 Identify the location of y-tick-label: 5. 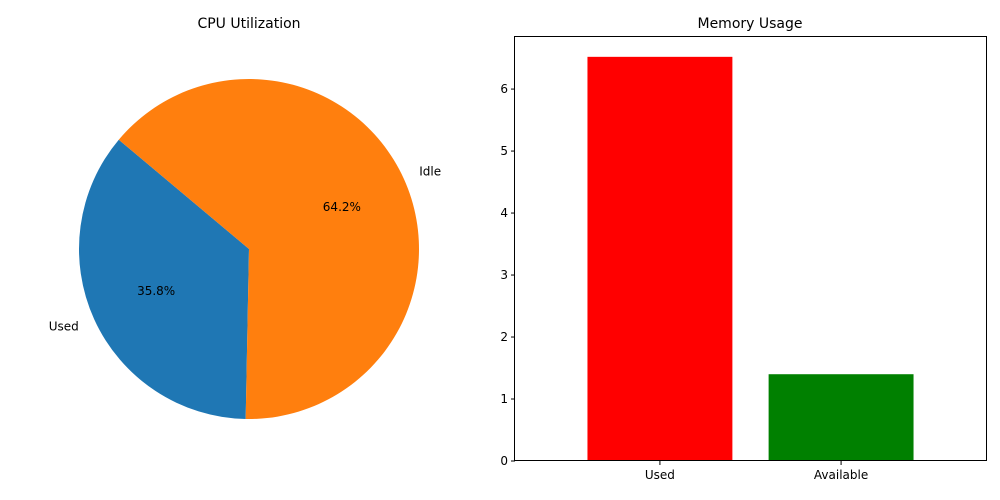
(504, 151).